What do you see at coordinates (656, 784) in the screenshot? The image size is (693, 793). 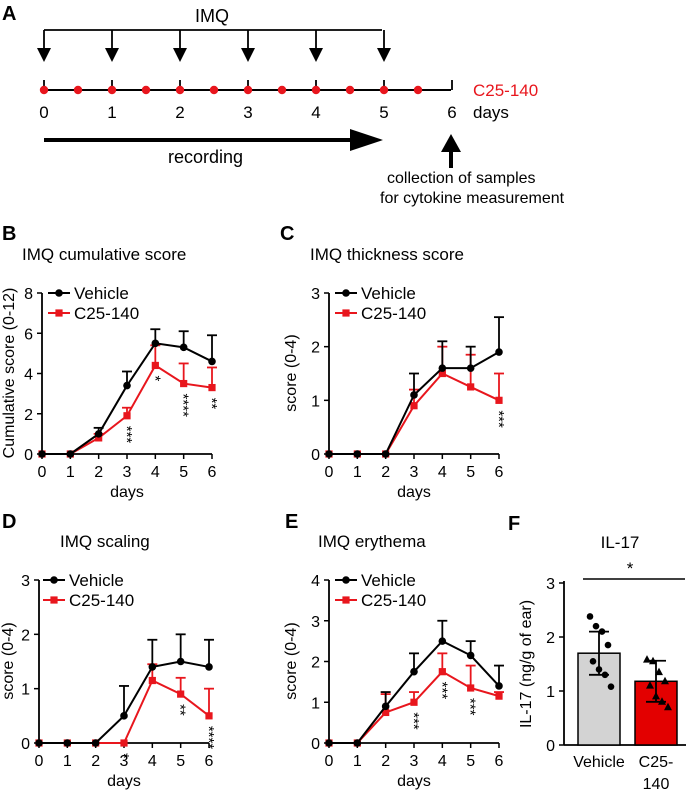 I see `category-label: 140` at bounding box center [656, 784].